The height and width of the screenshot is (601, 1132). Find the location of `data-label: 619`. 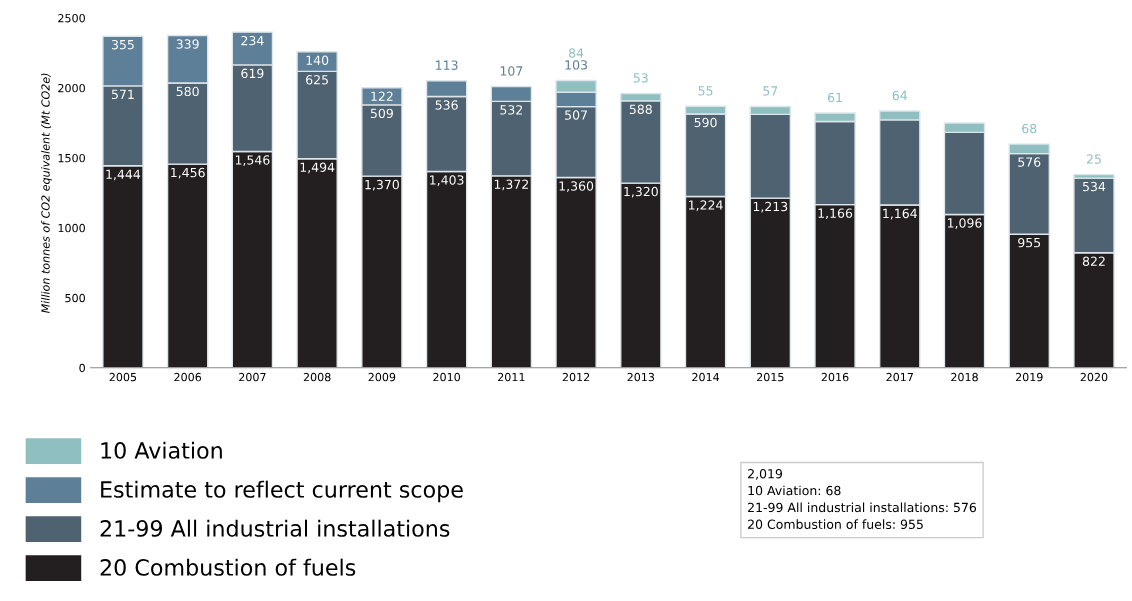

data-label: 619 is located at coordinates (252, 73).